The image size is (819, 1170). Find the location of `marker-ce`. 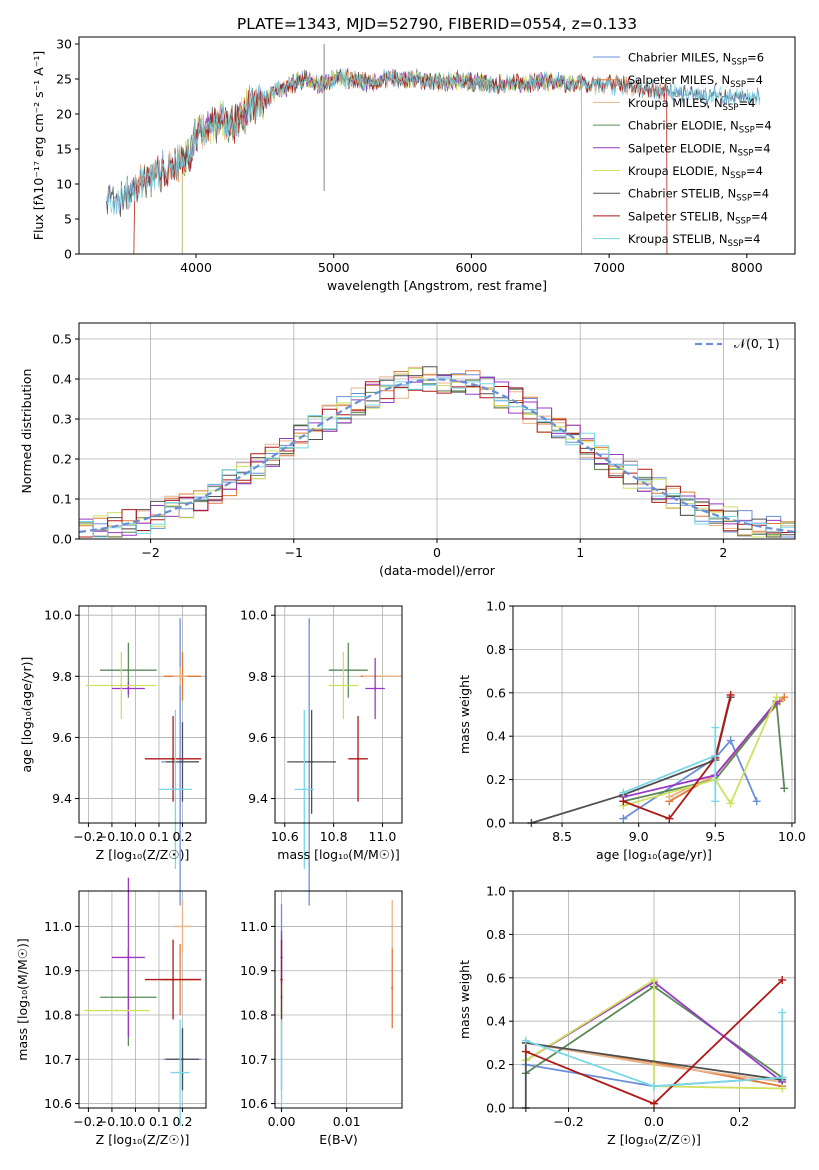

marker-ce is located at coordinates (784, 788).